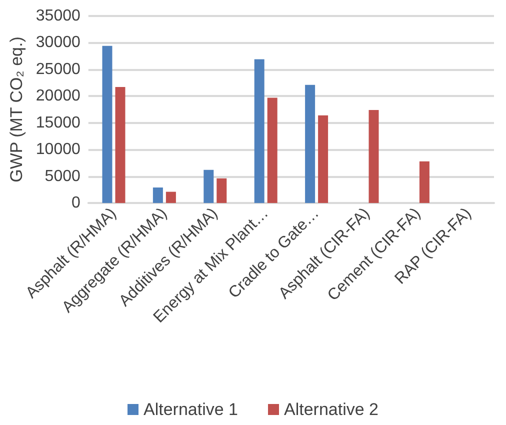 Image resolution: width=506 pixels, height=425 pixels. Describe the element at coordinates (58, 69) in the screenshot. I see `y-tick-label: 25000` at that location.